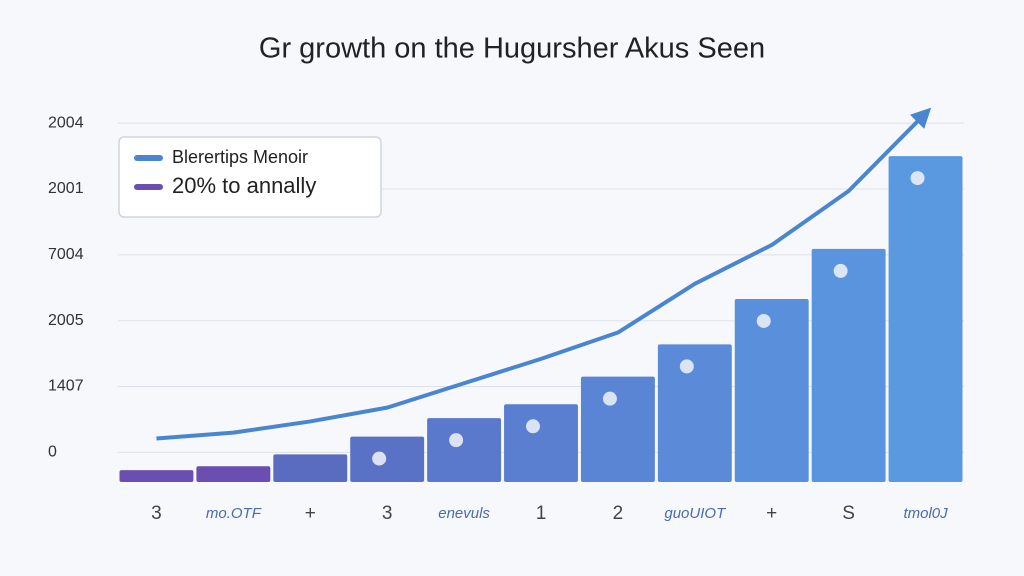 This screenshot has height=576, width=1024. What do you see at coordinates (464, 513) in the screenshot?
I see `x-tick-label: enevuls` at bounding box center [464, 513].